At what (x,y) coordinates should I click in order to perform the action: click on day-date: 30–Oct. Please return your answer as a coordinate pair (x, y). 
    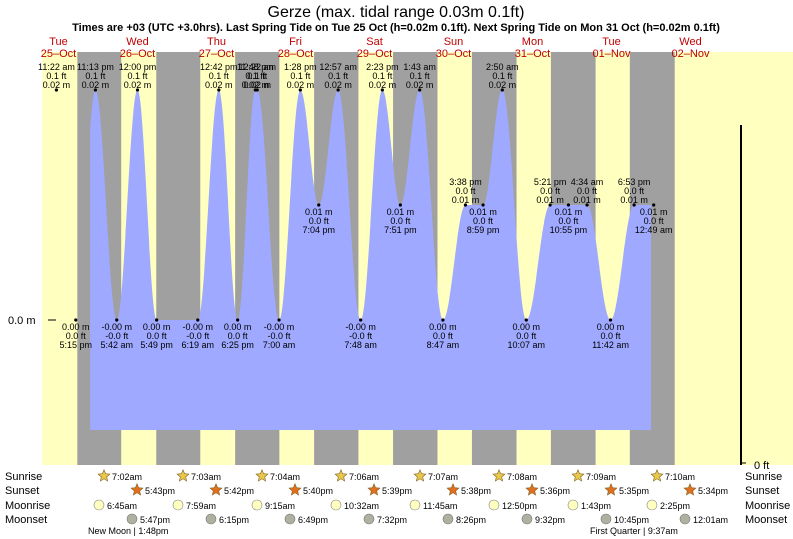
    Looking at the image, I should click on (453, 54).